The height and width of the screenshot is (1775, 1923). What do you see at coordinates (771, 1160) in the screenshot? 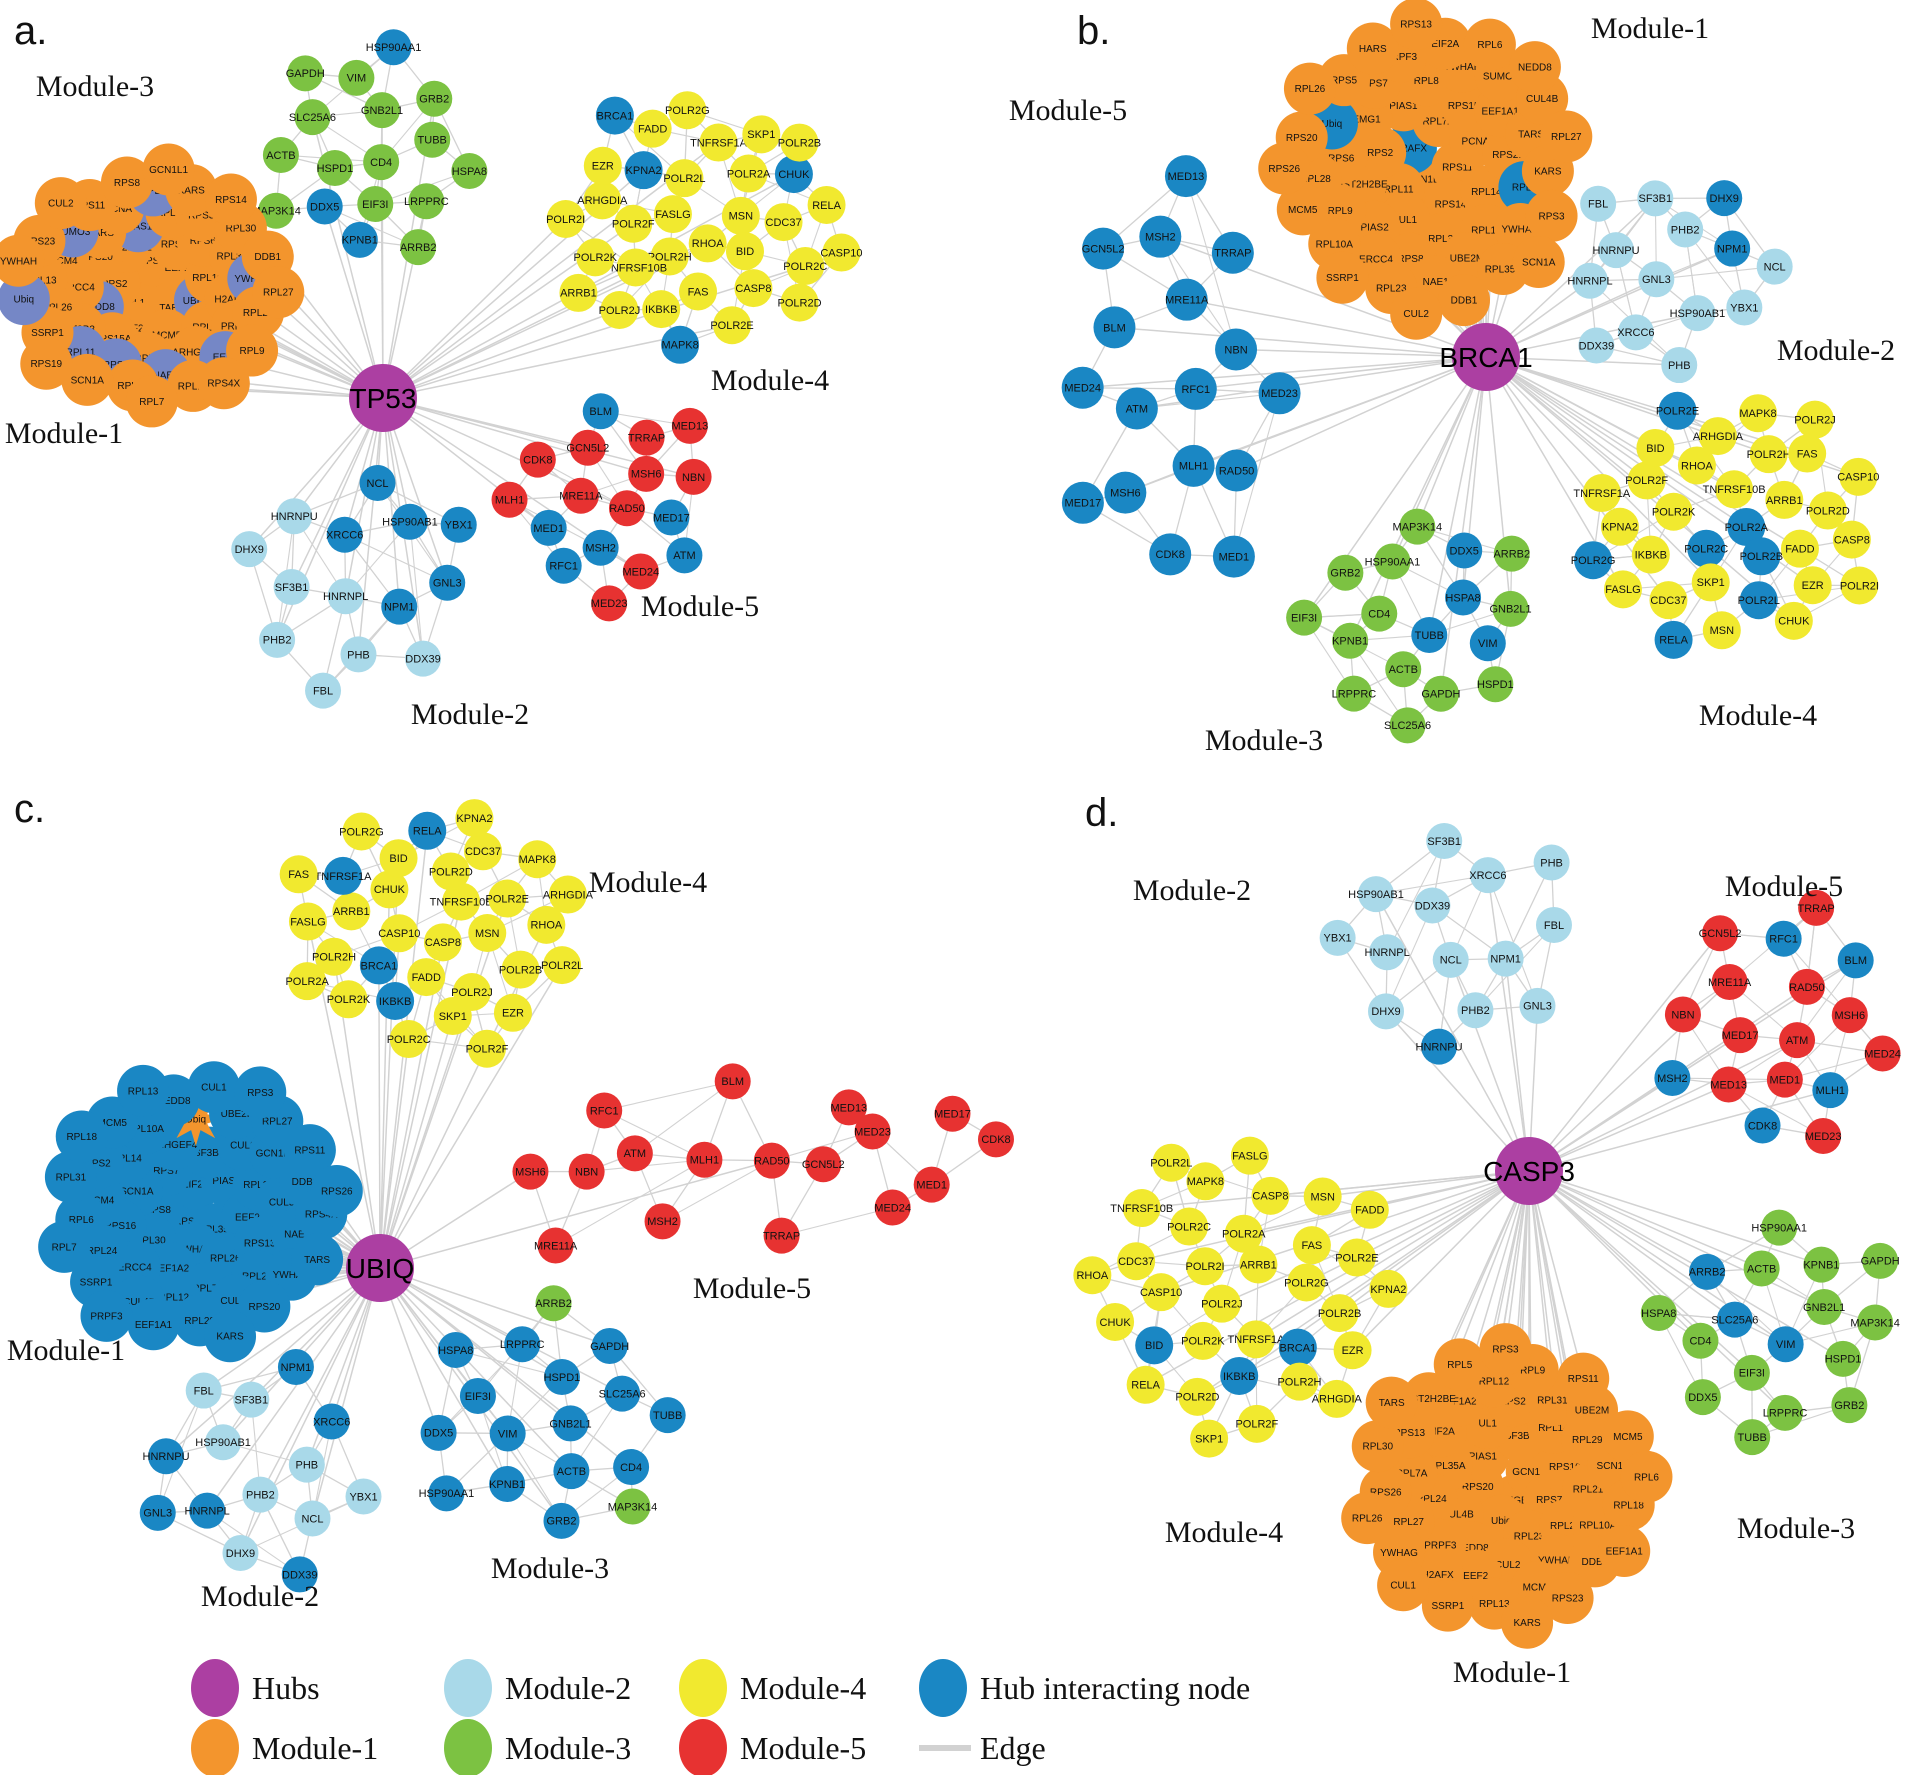
I see `node-RAD50` at bounding box center [771, 1160].